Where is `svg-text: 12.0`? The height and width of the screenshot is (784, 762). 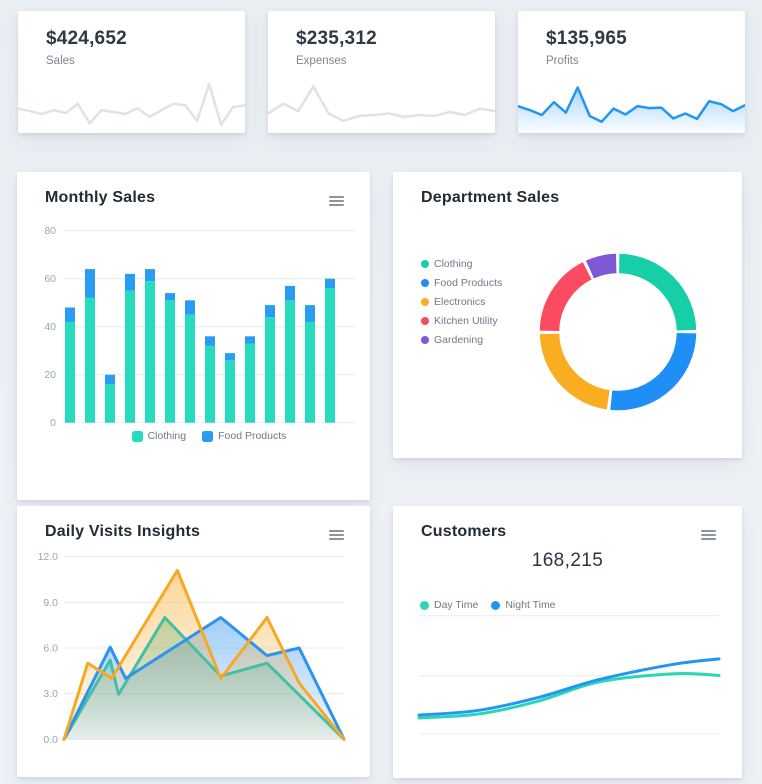
svg-text: 12.0 is located at coordinates (48, 557).